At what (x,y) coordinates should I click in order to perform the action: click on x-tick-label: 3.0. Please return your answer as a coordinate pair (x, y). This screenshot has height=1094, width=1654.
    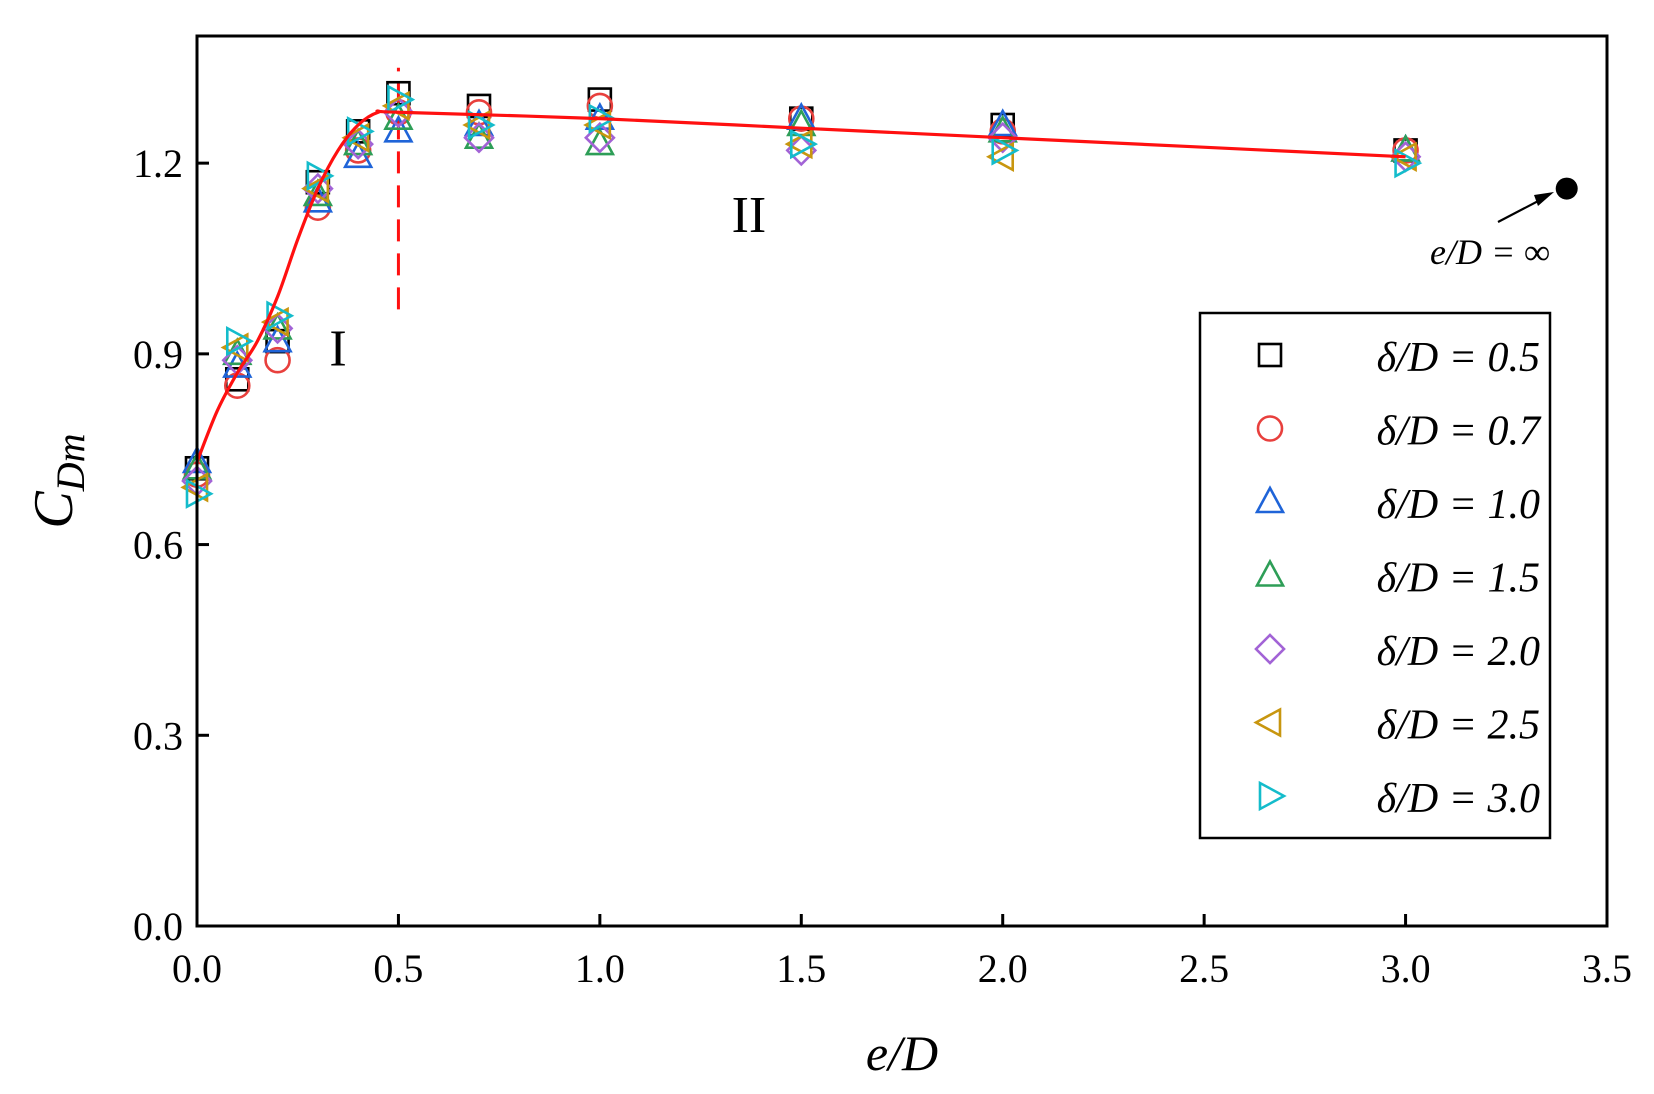
    Looking at the image, I should click on (1406, 968).